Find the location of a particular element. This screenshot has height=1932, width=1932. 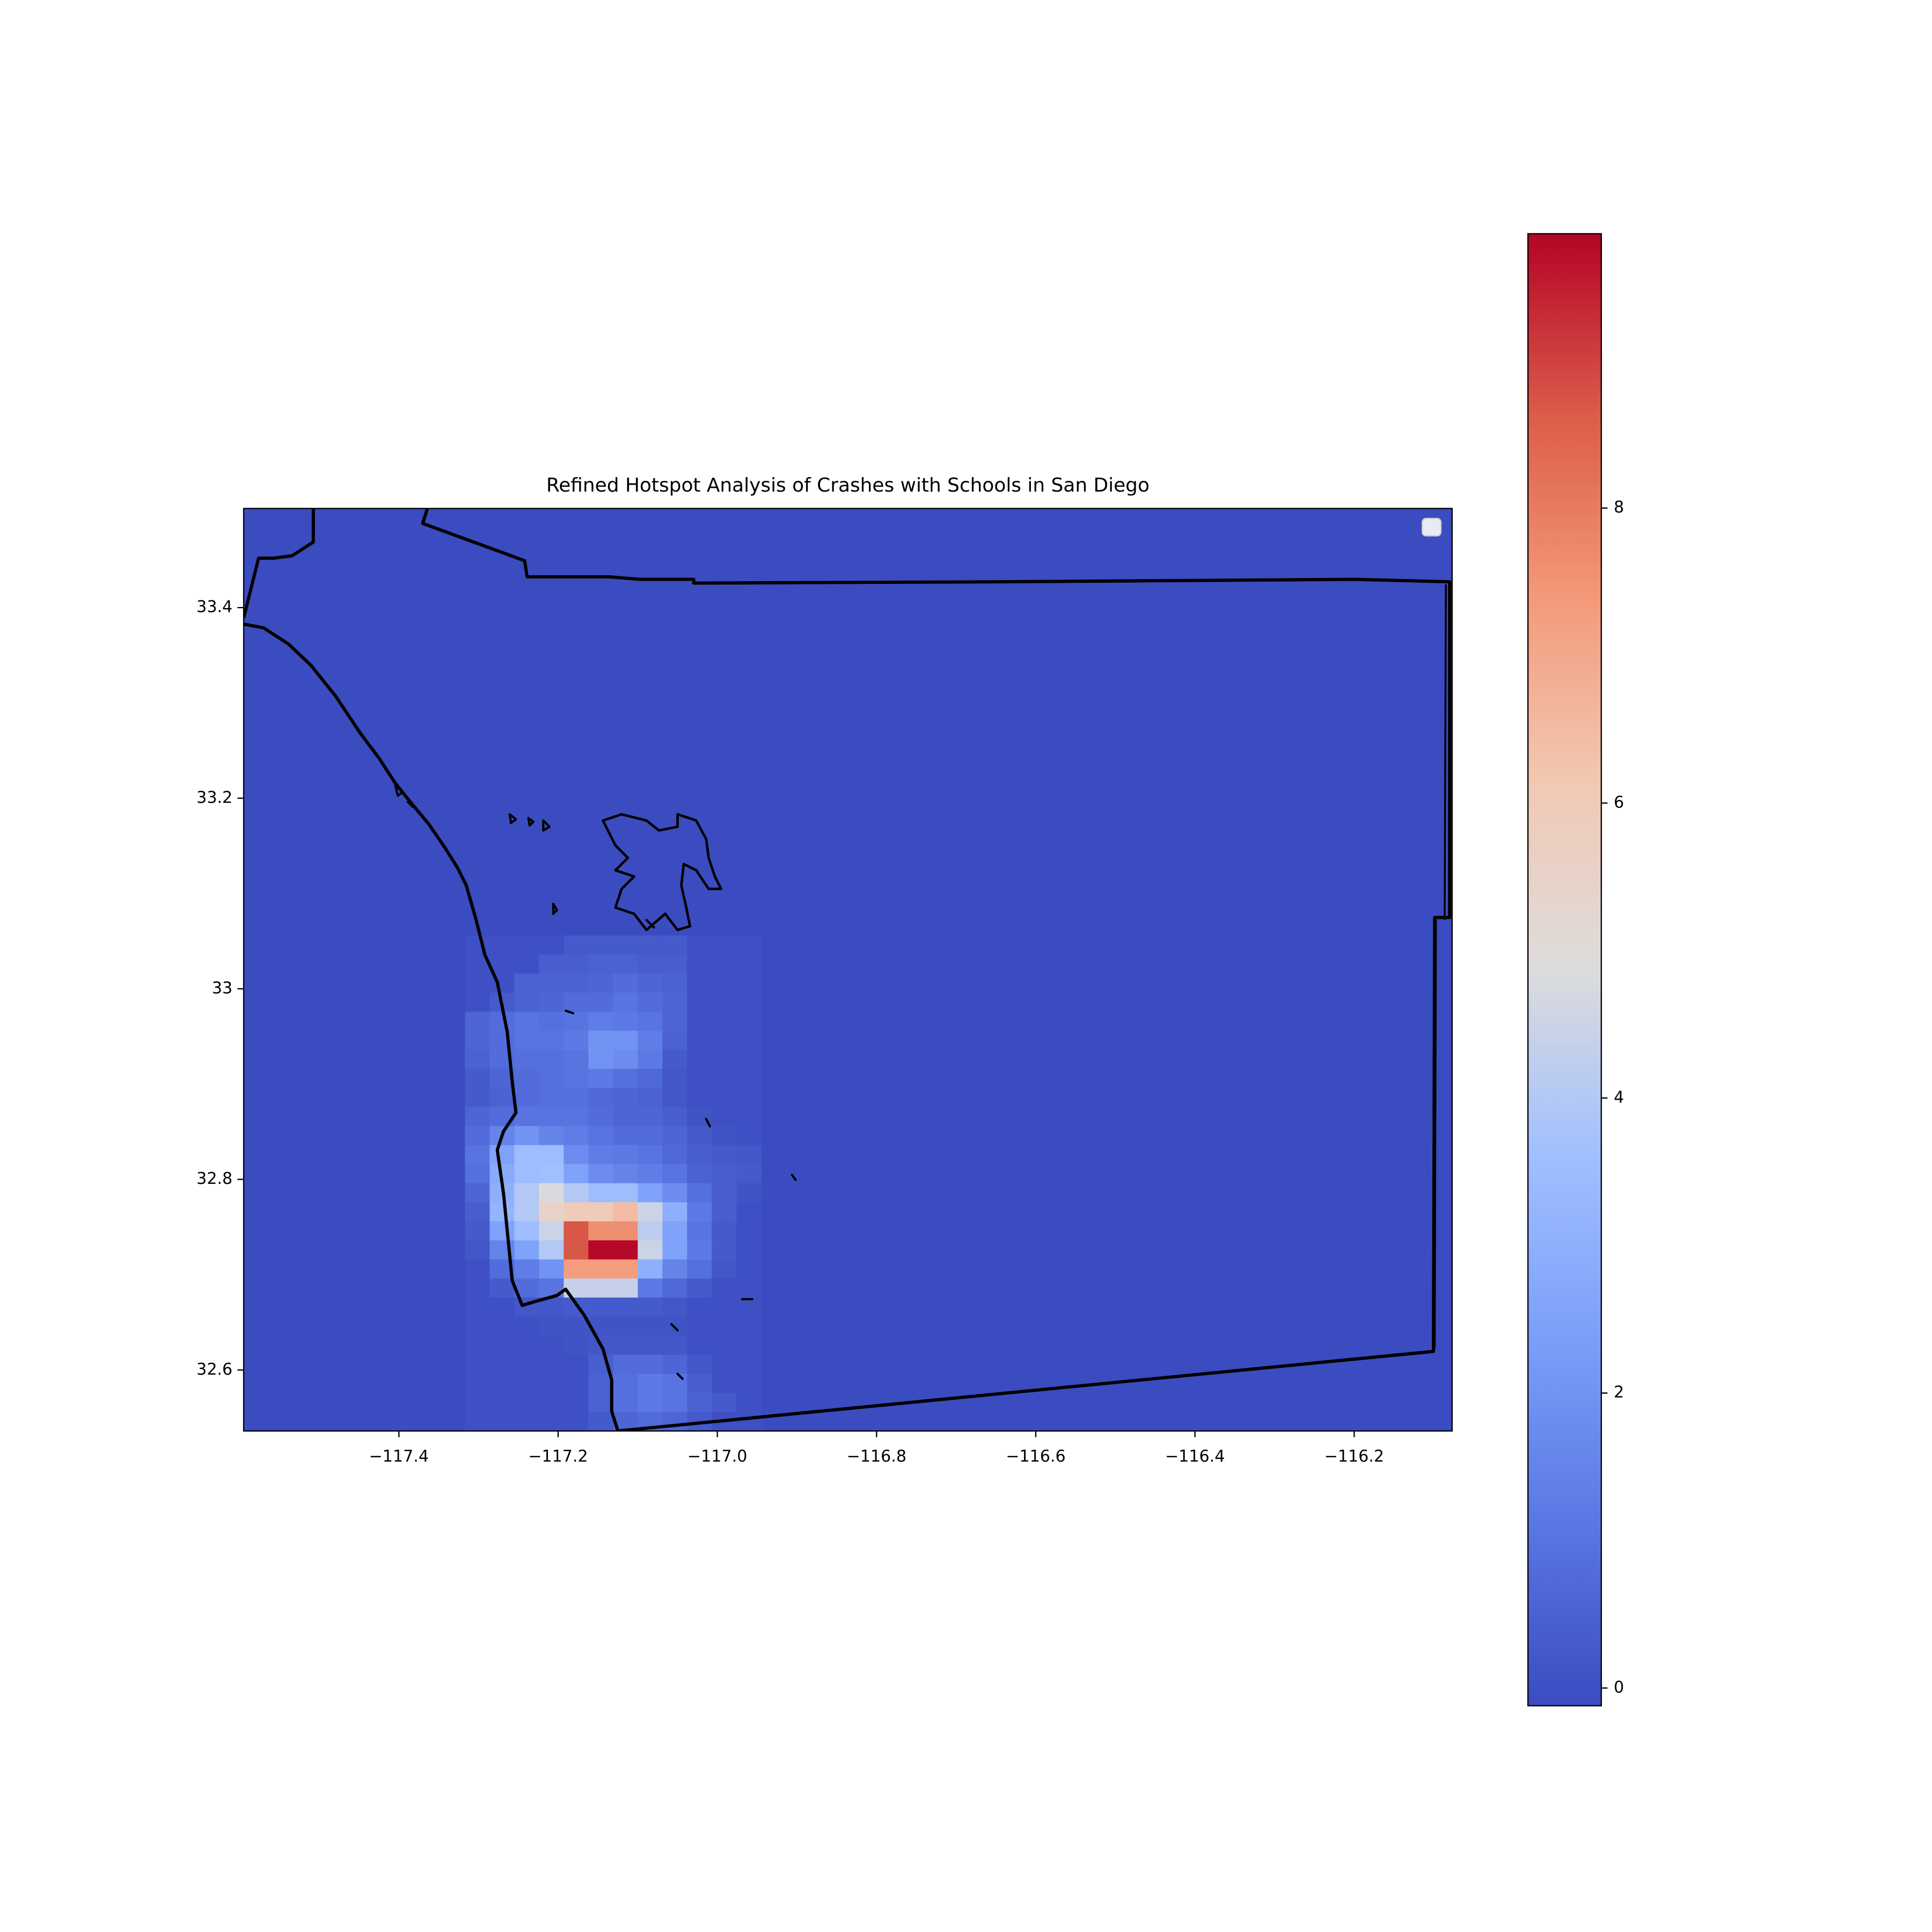

x-tick-label: −117.0 is located at coordinates (717, 1456).